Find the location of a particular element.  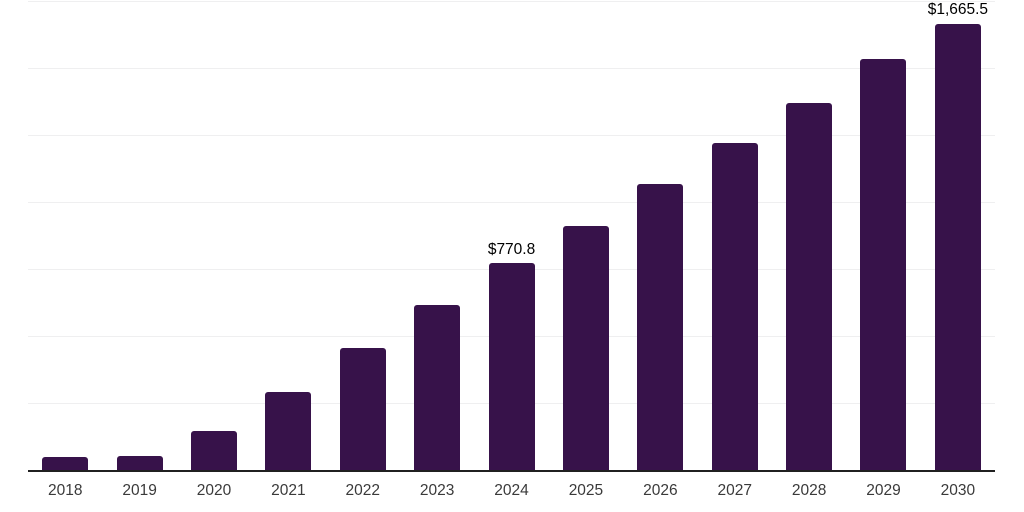

bar-slot-2027 is located at coordinates (735, 235).